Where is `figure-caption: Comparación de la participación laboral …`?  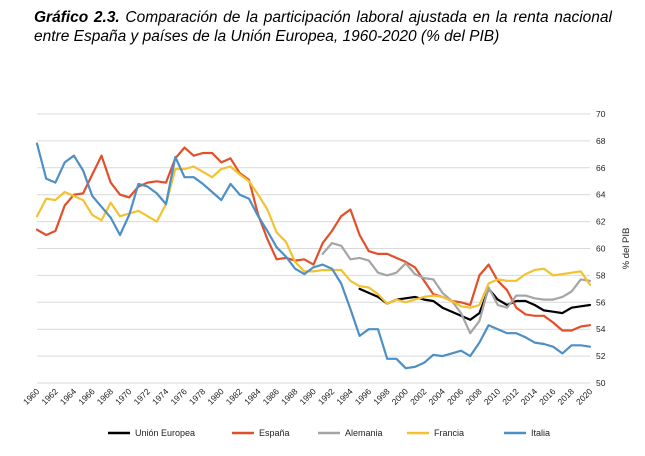
figure-caption: Comparación de la participación laboral … is located at coordinates (323, 27).